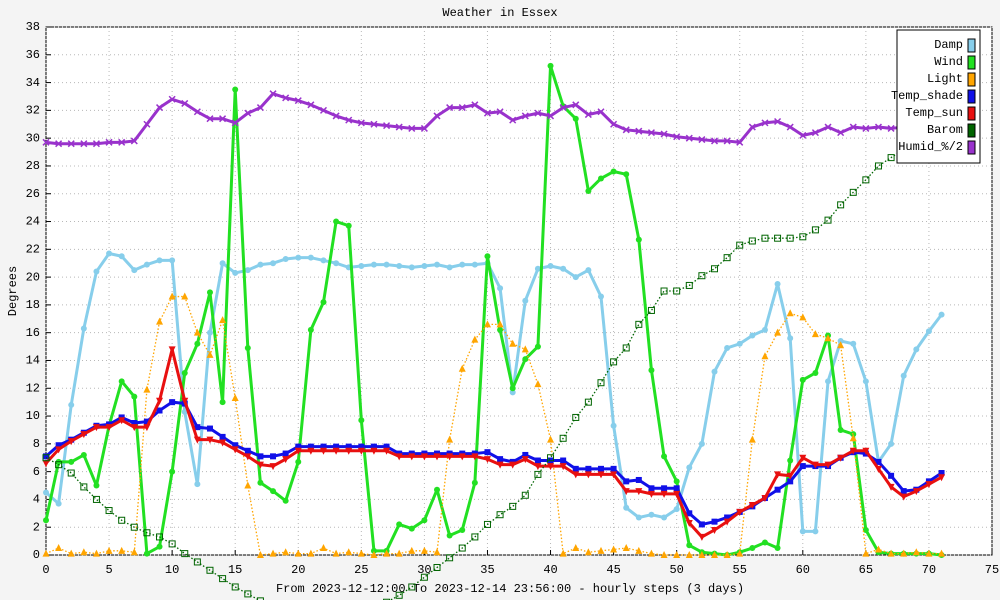 This screenshot has width=1000, height=600. What do you see at coordinates (930, 147) in the screenshot?
I see `legend-label: Humid_%/2` at bounding box center [930, 147].